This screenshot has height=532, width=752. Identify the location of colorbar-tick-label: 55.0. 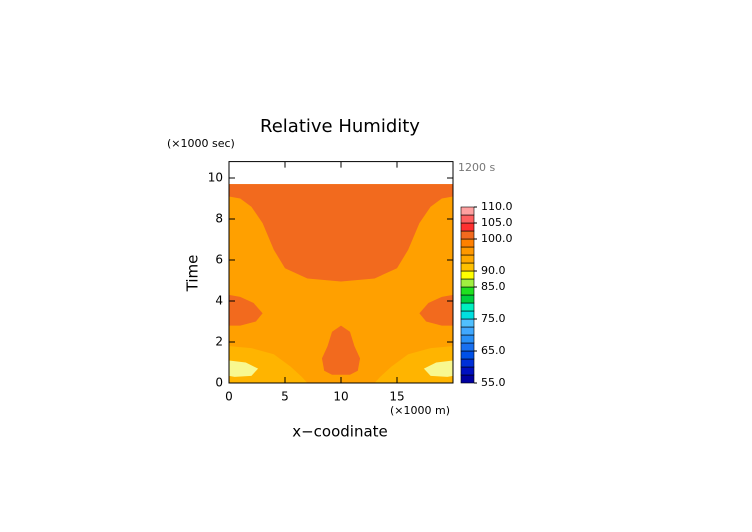
(493, 382).